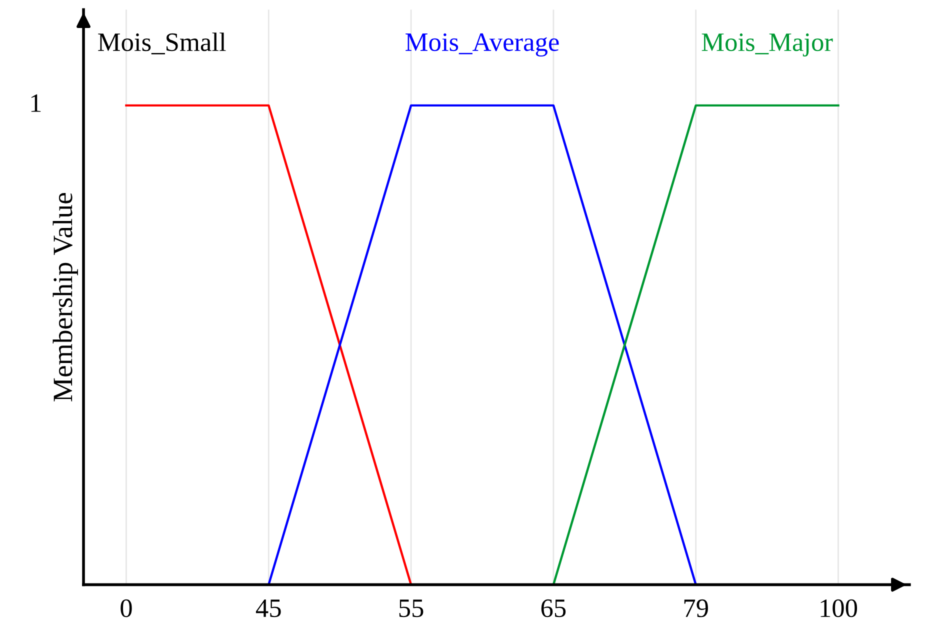  What do you see at coordinates (696, 608) in the screenshot?
I see `x-tick-label: 79` at bounding box center [696, 608].